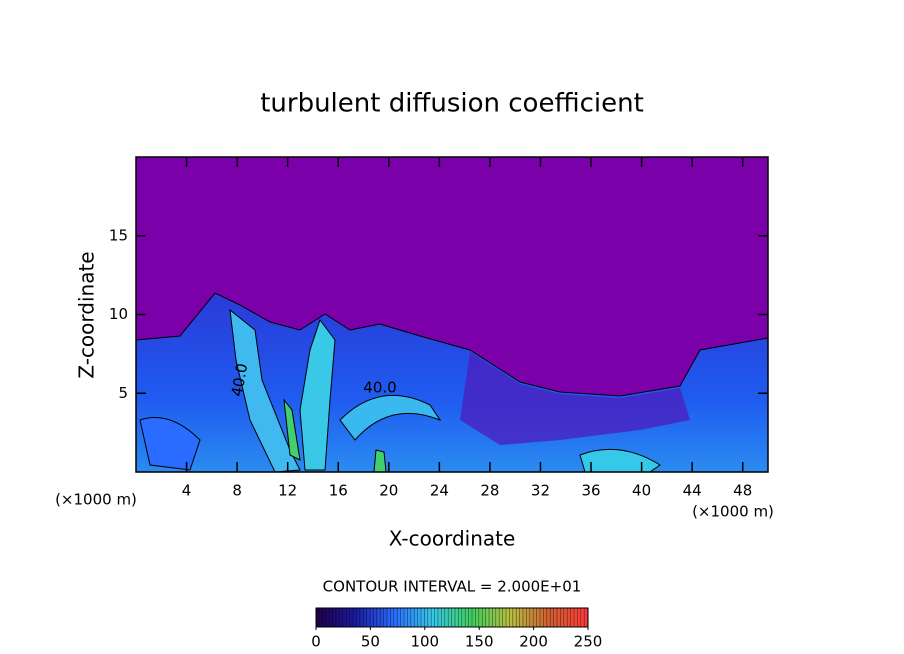 Image resolution: width=904 pixels, height=654 pixels. I want to click on x-tick-label: 48, so click(742, 491).